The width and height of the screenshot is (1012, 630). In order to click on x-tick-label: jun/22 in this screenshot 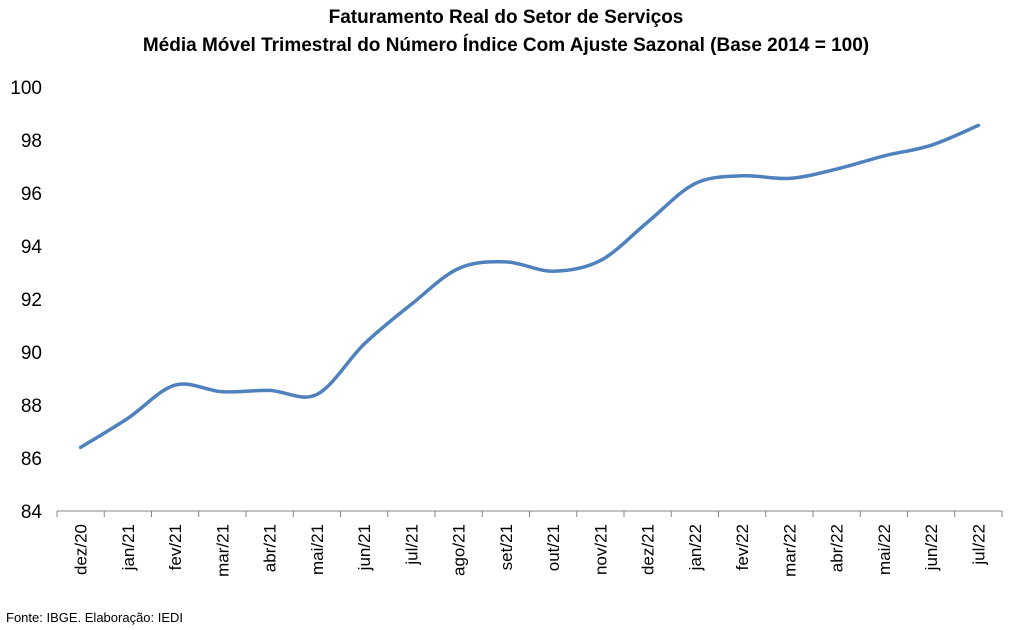, I will do `click(931, 547)`.